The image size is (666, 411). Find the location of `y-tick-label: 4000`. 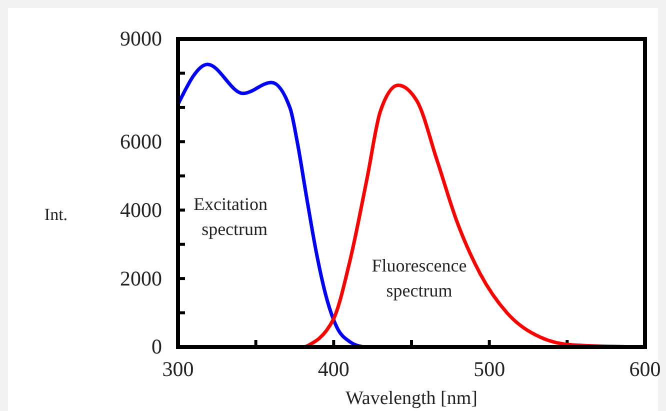

y-tick-label: 4000 is located at coordinates (141, 210).